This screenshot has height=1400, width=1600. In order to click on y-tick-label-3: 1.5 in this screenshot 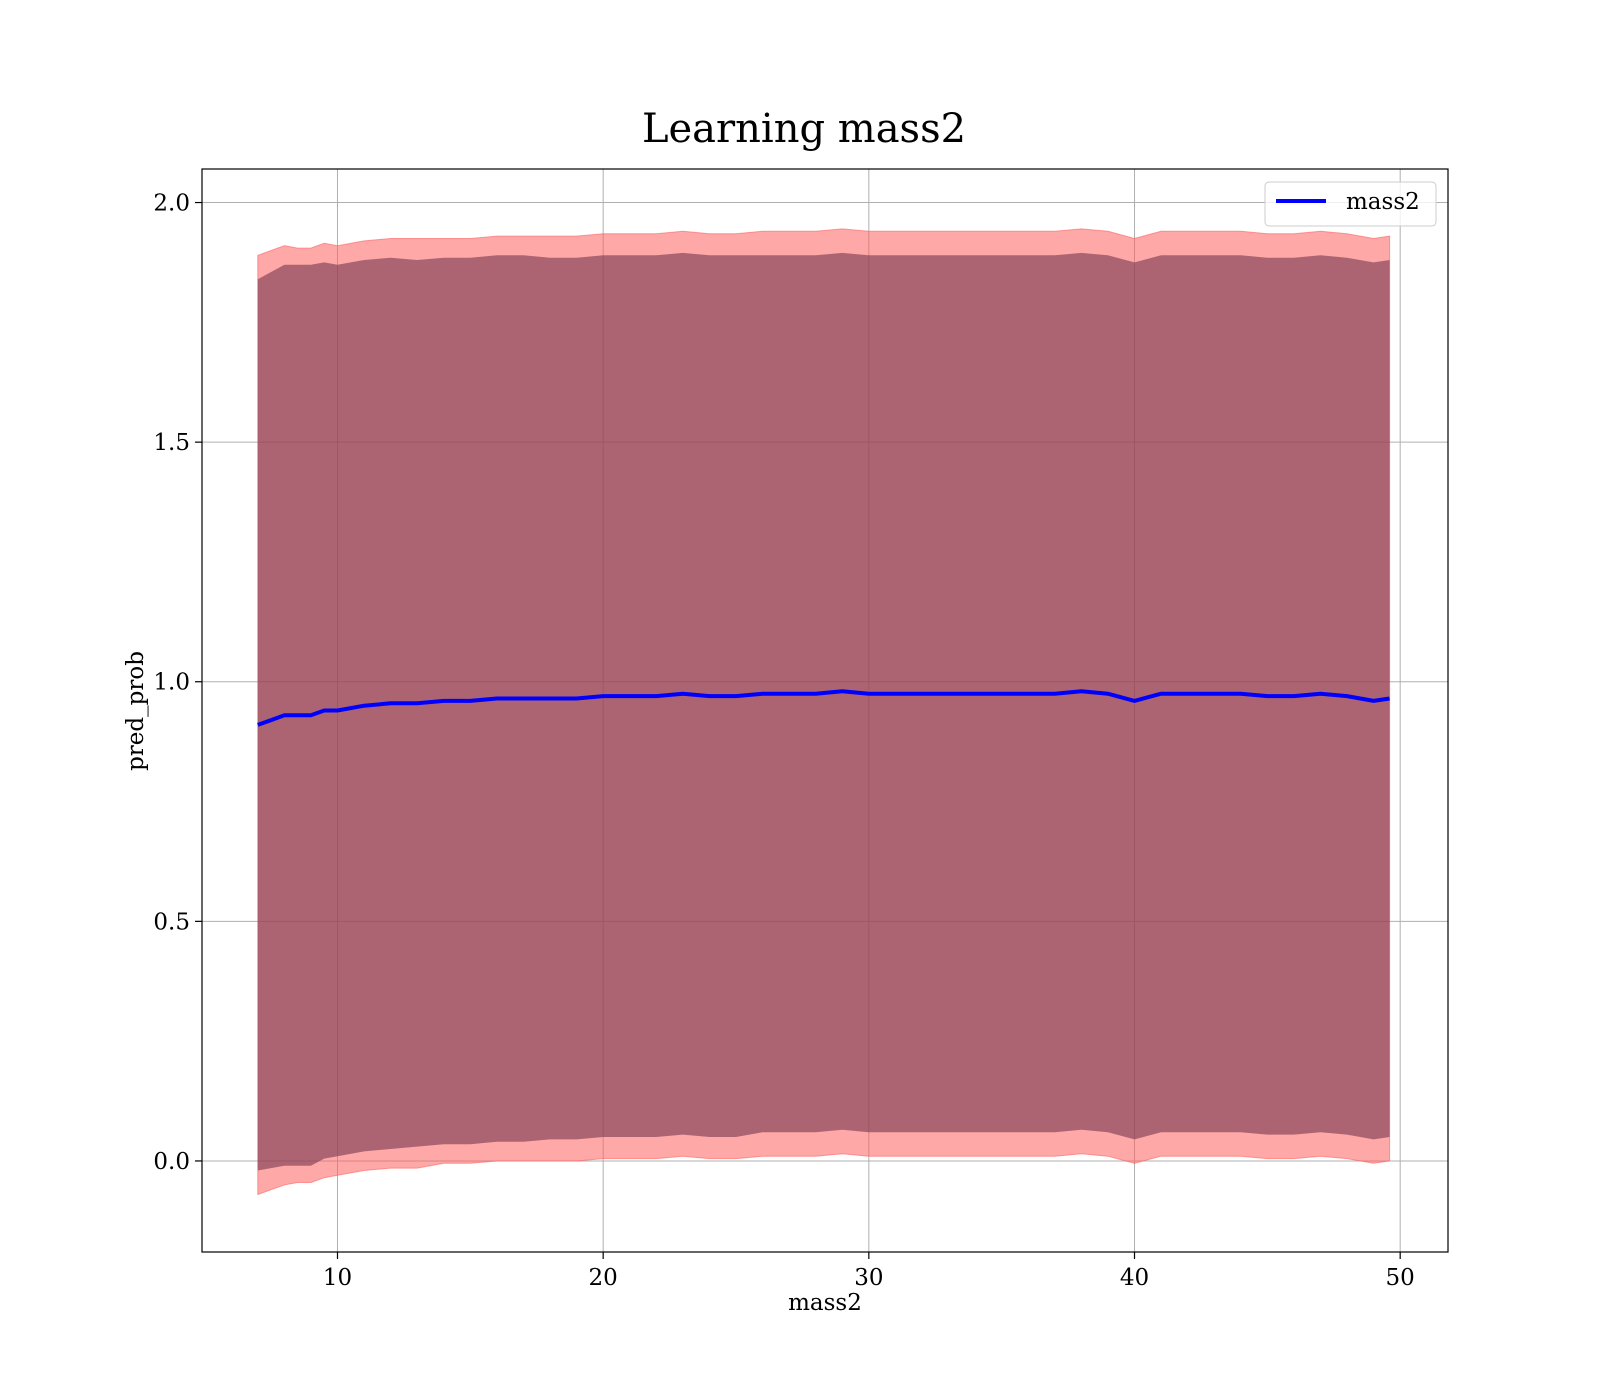, I will do `click(171, 443)`.